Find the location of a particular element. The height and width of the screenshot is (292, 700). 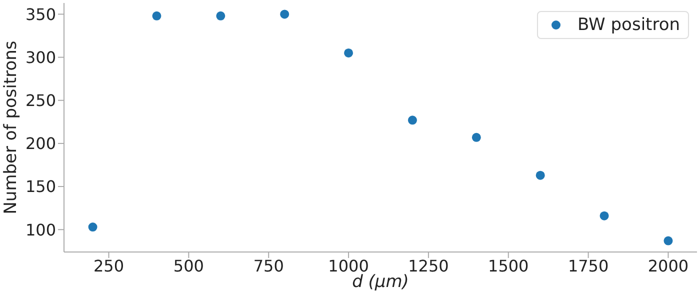

x-tick-label: 250 is located at coordinates (108, 266).